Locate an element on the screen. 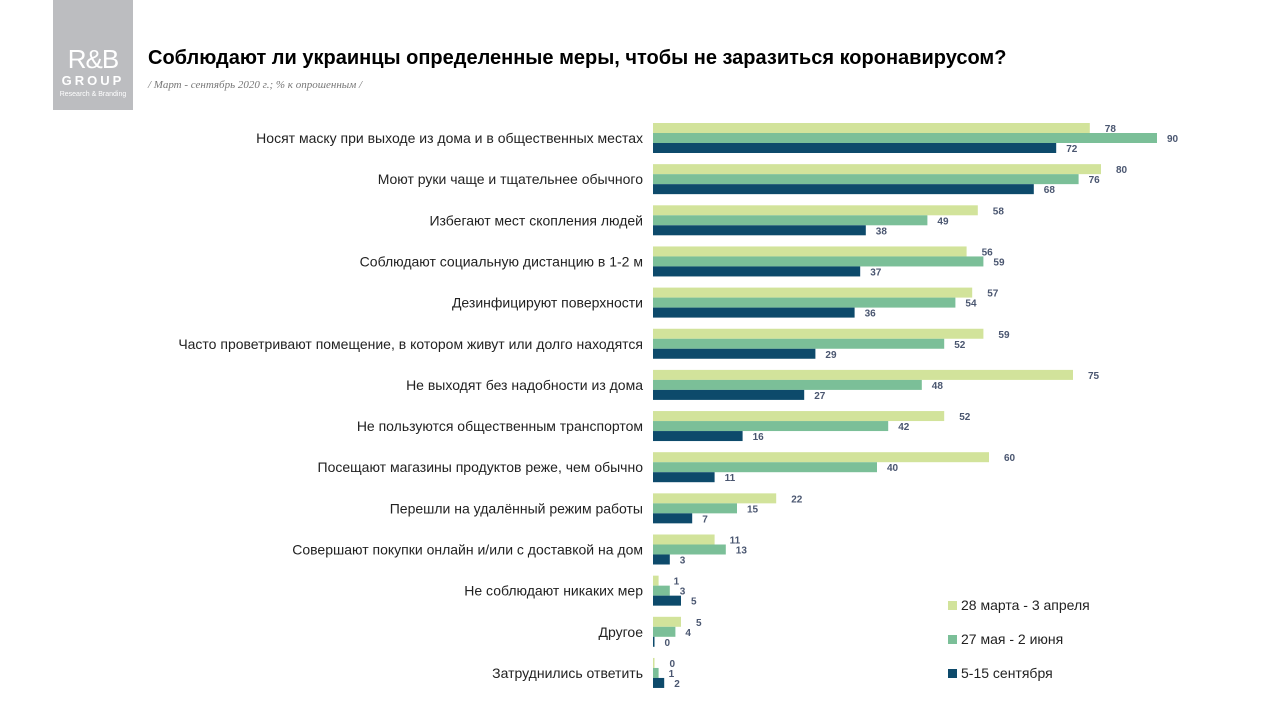 The height and width of the screenshot is (720, 1280). data-label: 40 is located at coordinates (893, 468).